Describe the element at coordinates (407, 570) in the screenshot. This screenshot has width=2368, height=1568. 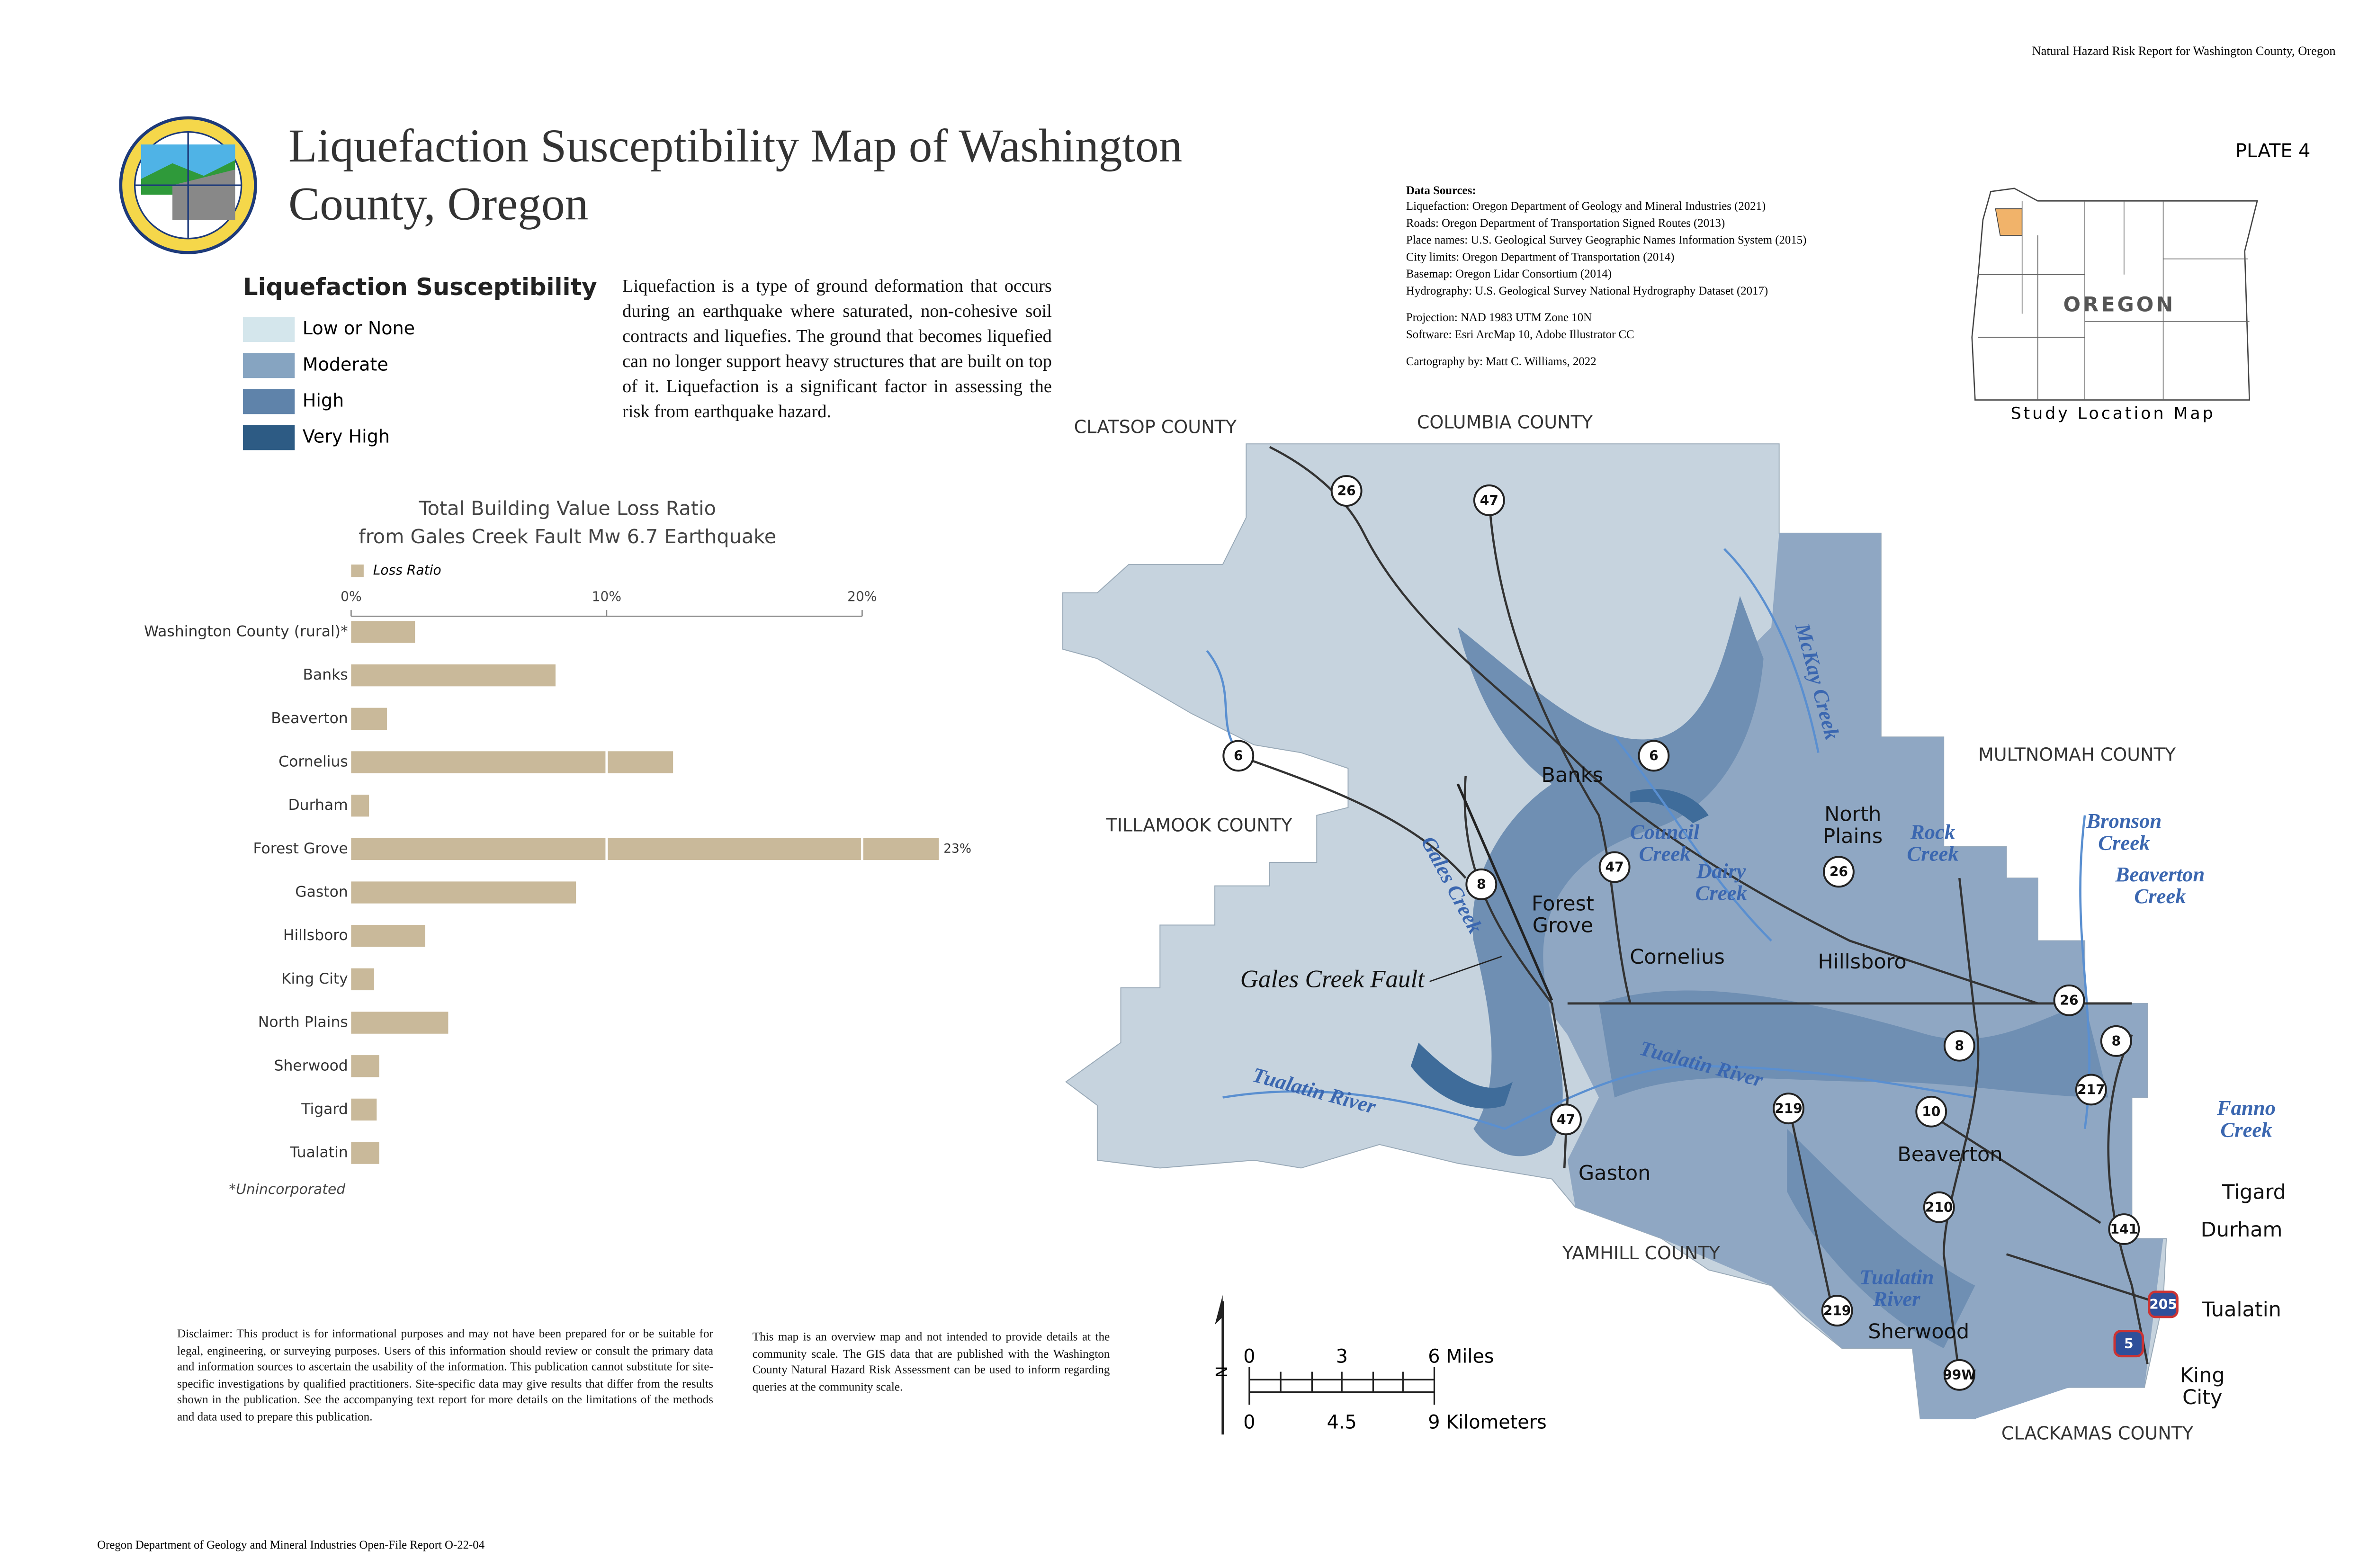
I see `legend-label: Loss Ratio` at that location.